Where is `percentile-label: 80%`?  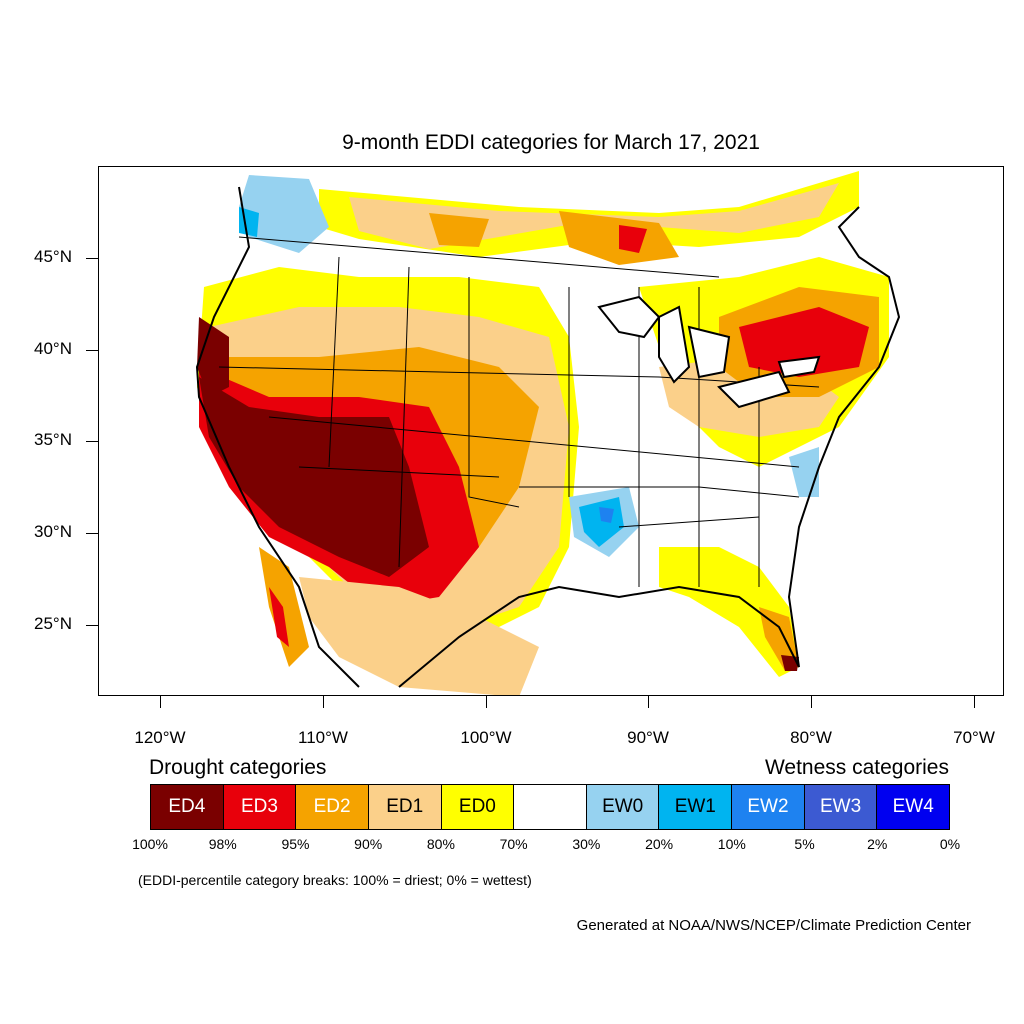
percentile-label: 80% is located at coordinates (440, 844).